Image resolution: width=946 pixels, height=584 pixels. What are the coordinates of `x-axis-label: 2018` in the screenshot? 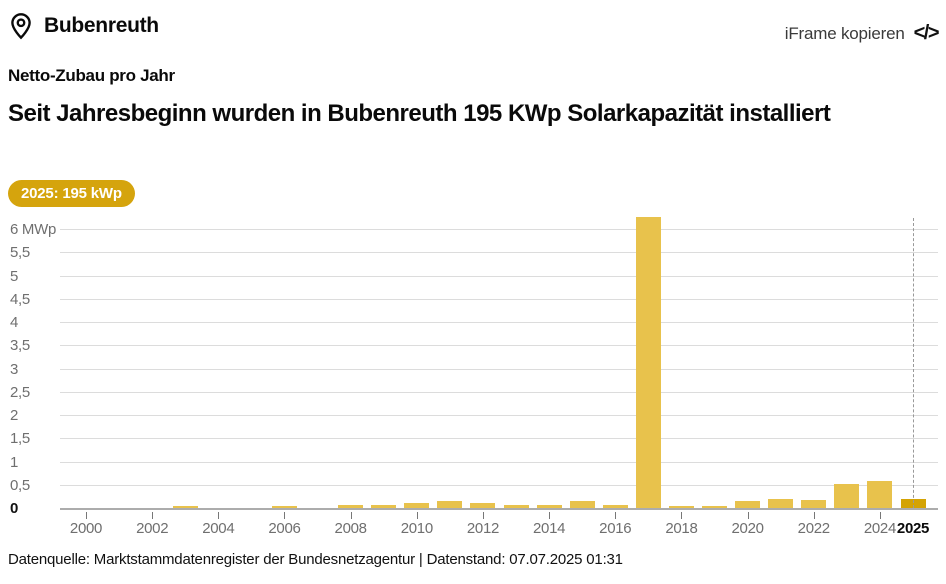 It's located at (681, 528).